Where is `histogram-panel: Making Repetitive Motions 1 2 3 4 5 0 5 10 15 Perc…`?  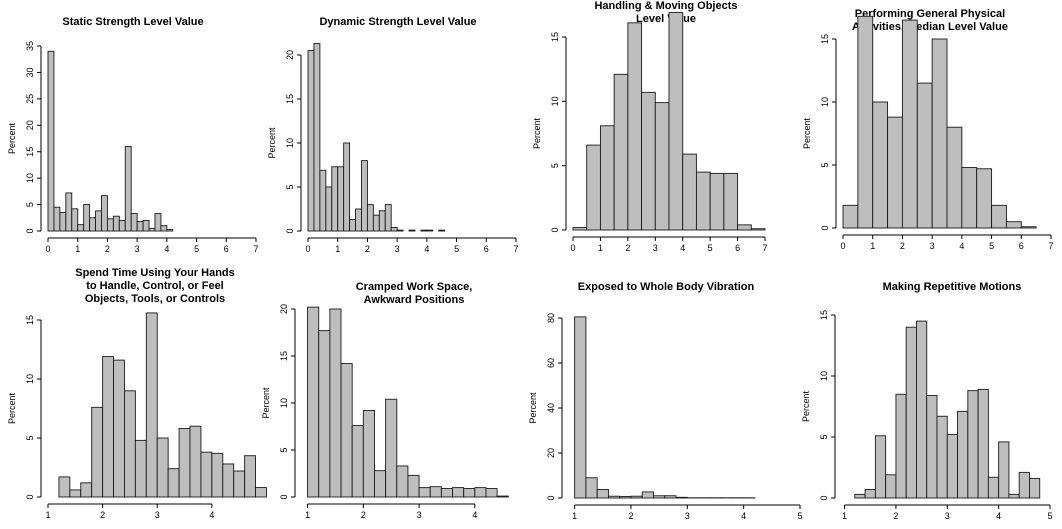 histogram-panel: Making Repetitive Motions 1 2 3 4 5 0 5 10 15 Perc… is located at coordinates (929, 397).